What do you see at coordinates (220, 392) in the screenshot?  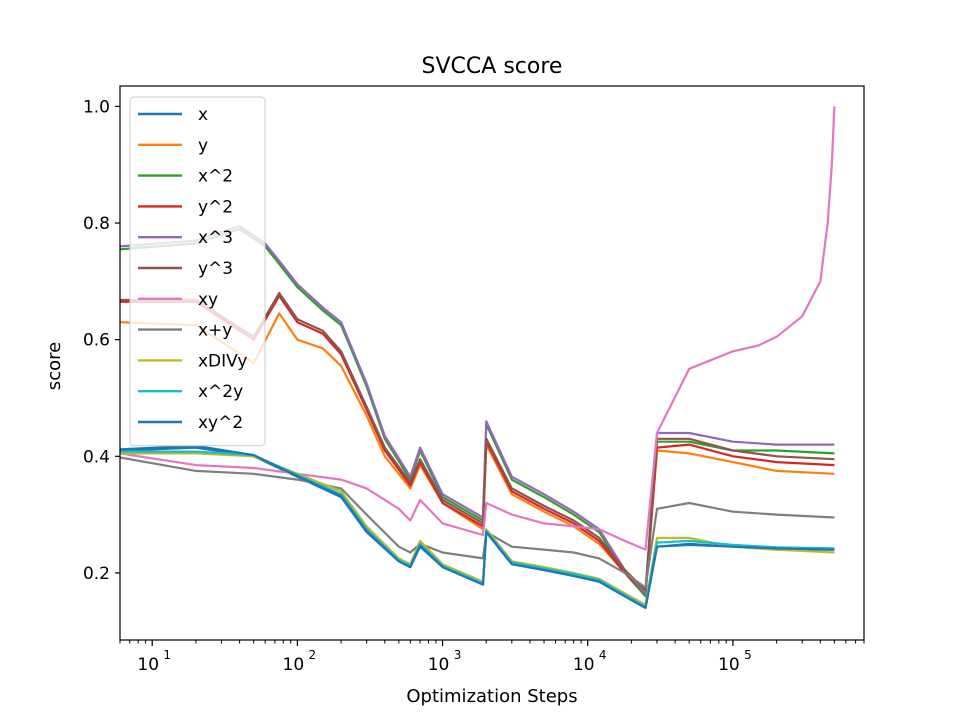 I see `legend-label-10: x^2y` at bounding box center [220, 392].